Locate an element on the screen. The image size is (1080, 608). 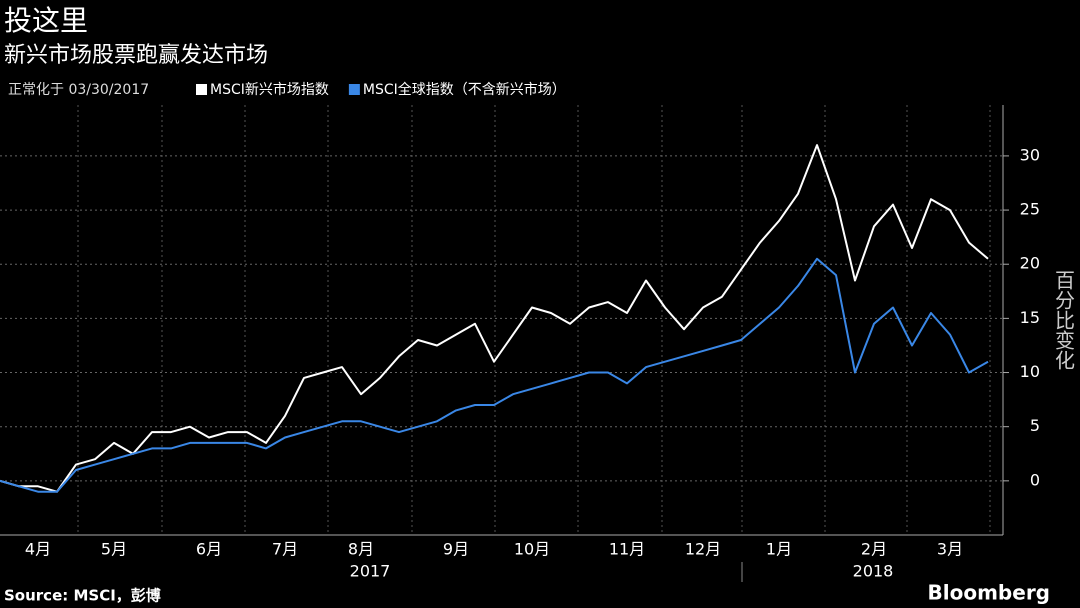
x-tick-label: 12月 is located at coordinates (703, 549).